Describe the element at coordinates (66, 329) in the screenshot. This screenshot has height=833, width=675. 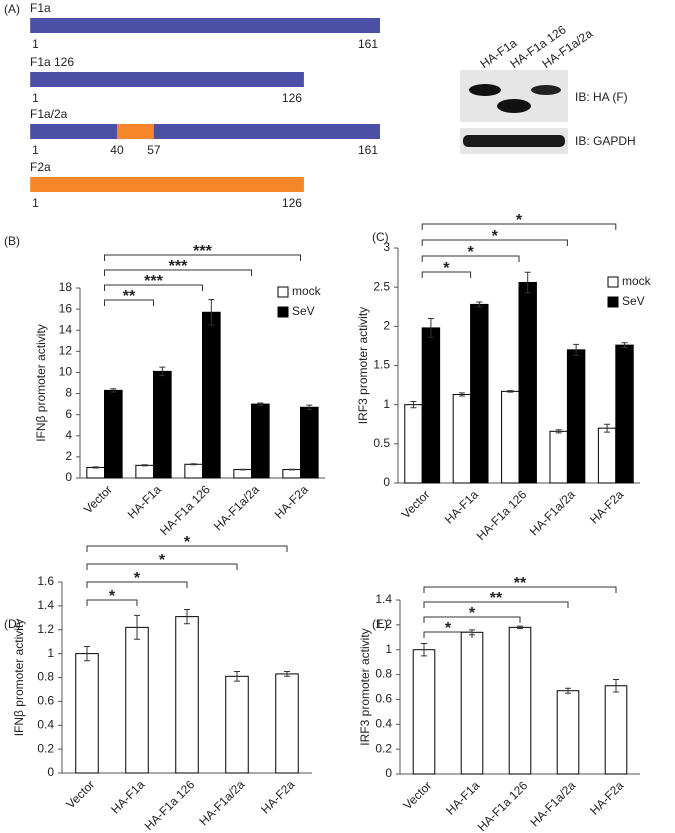
I see `y-tick-label: 14` at that location.